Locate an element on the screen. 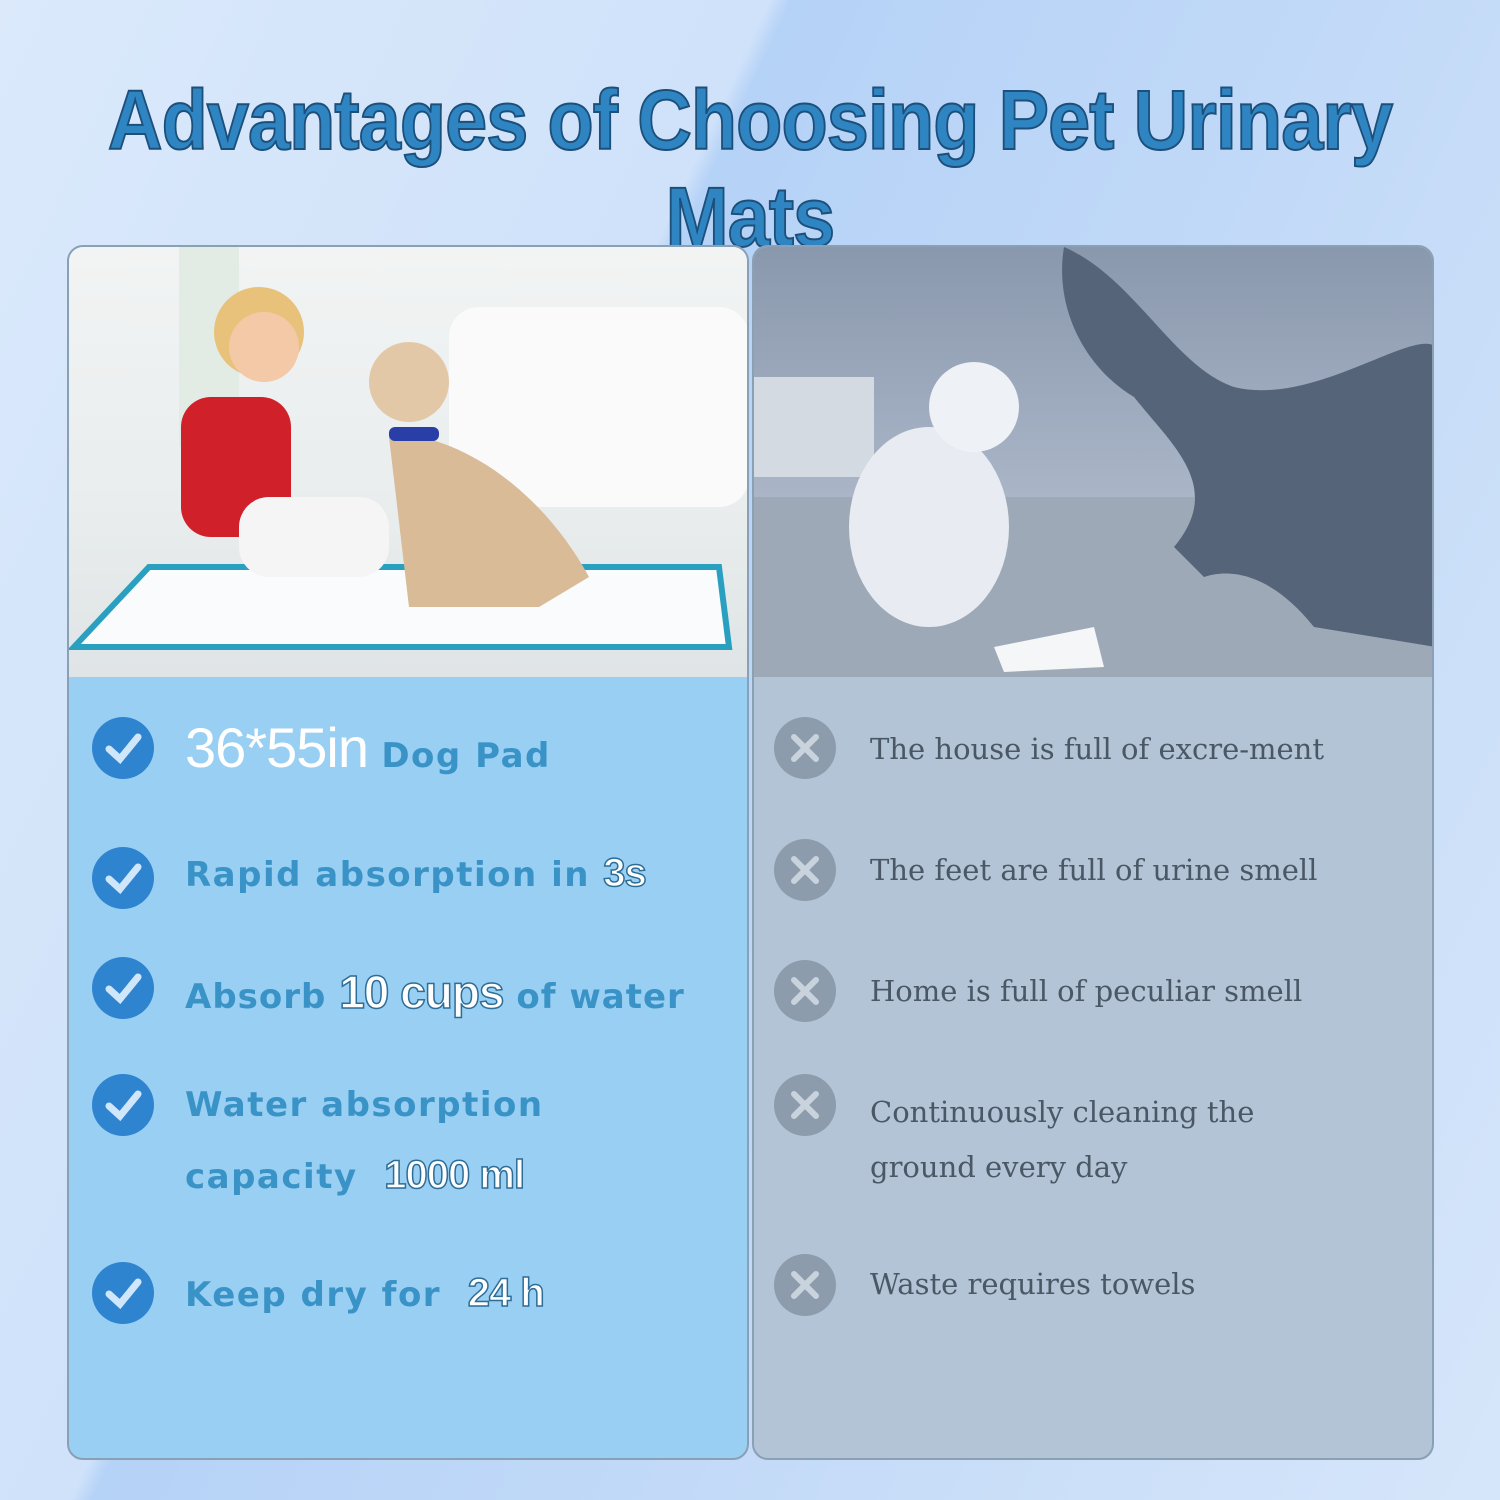  problem-text-line2: ground every day is located at coordinates (999, 1167).